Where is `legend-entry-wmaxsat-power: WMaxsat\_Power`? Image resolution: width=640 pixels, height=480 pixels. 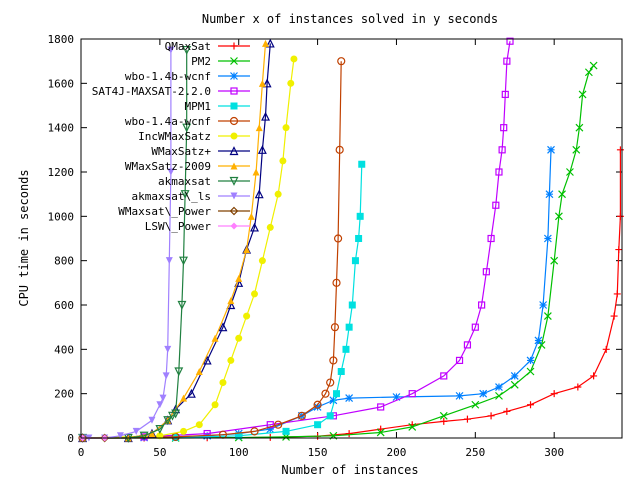 legend-entry-wmaxsat-power: WMaxsat\_Power is located at coordinates (184, 211).